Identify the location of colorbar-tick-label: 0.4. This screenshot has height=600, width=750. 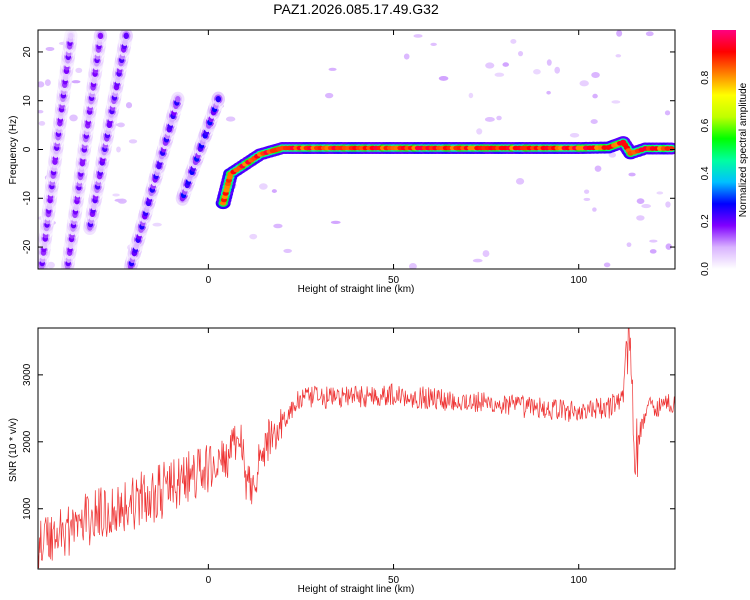
(705, 173).